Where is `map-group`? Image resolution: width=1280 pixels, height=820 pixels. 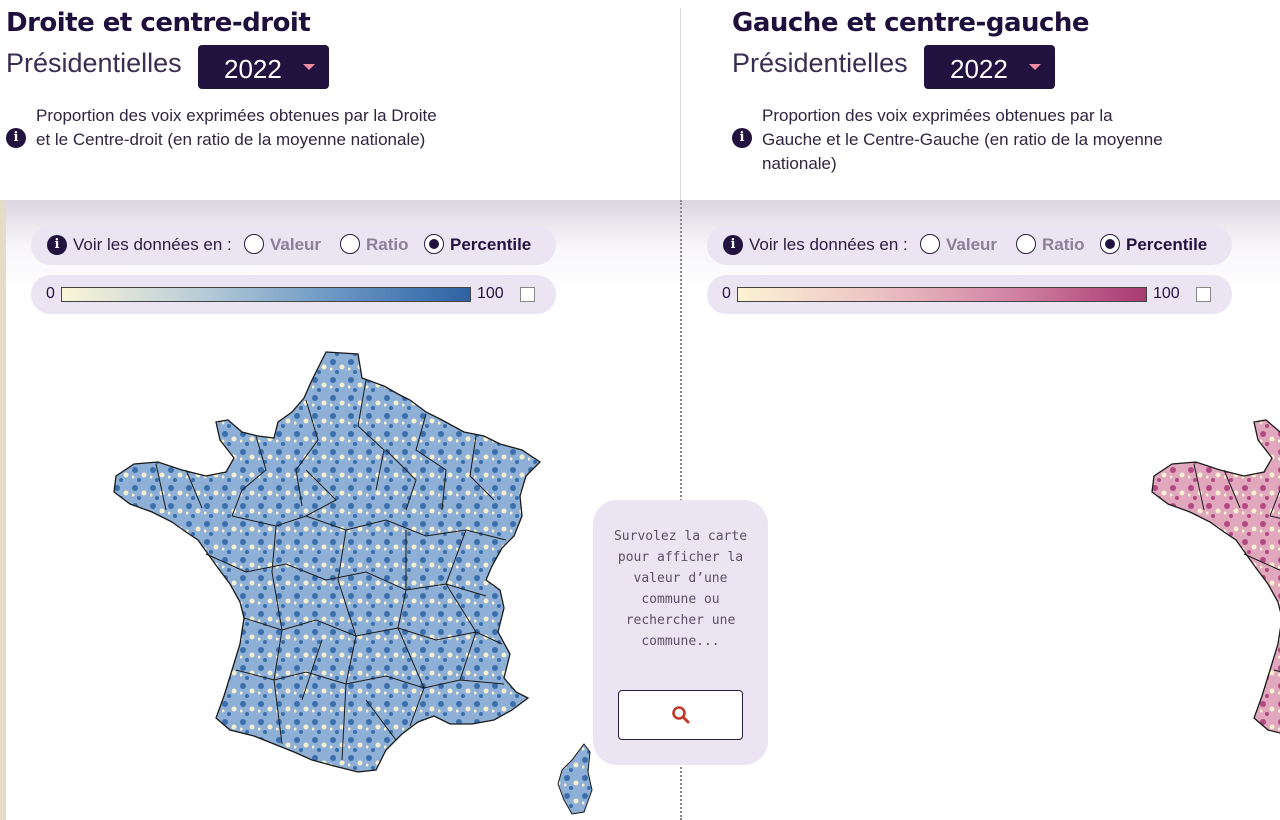 map-group is located at coordinates (1215, 562).